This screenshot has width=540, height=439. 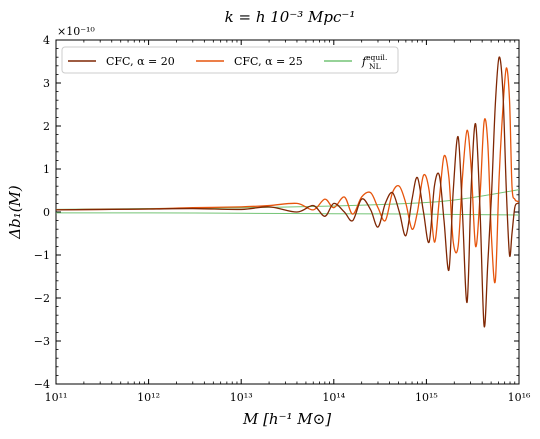 I want to click on x-tick-label: 10¹², so click(x=148, y=397).